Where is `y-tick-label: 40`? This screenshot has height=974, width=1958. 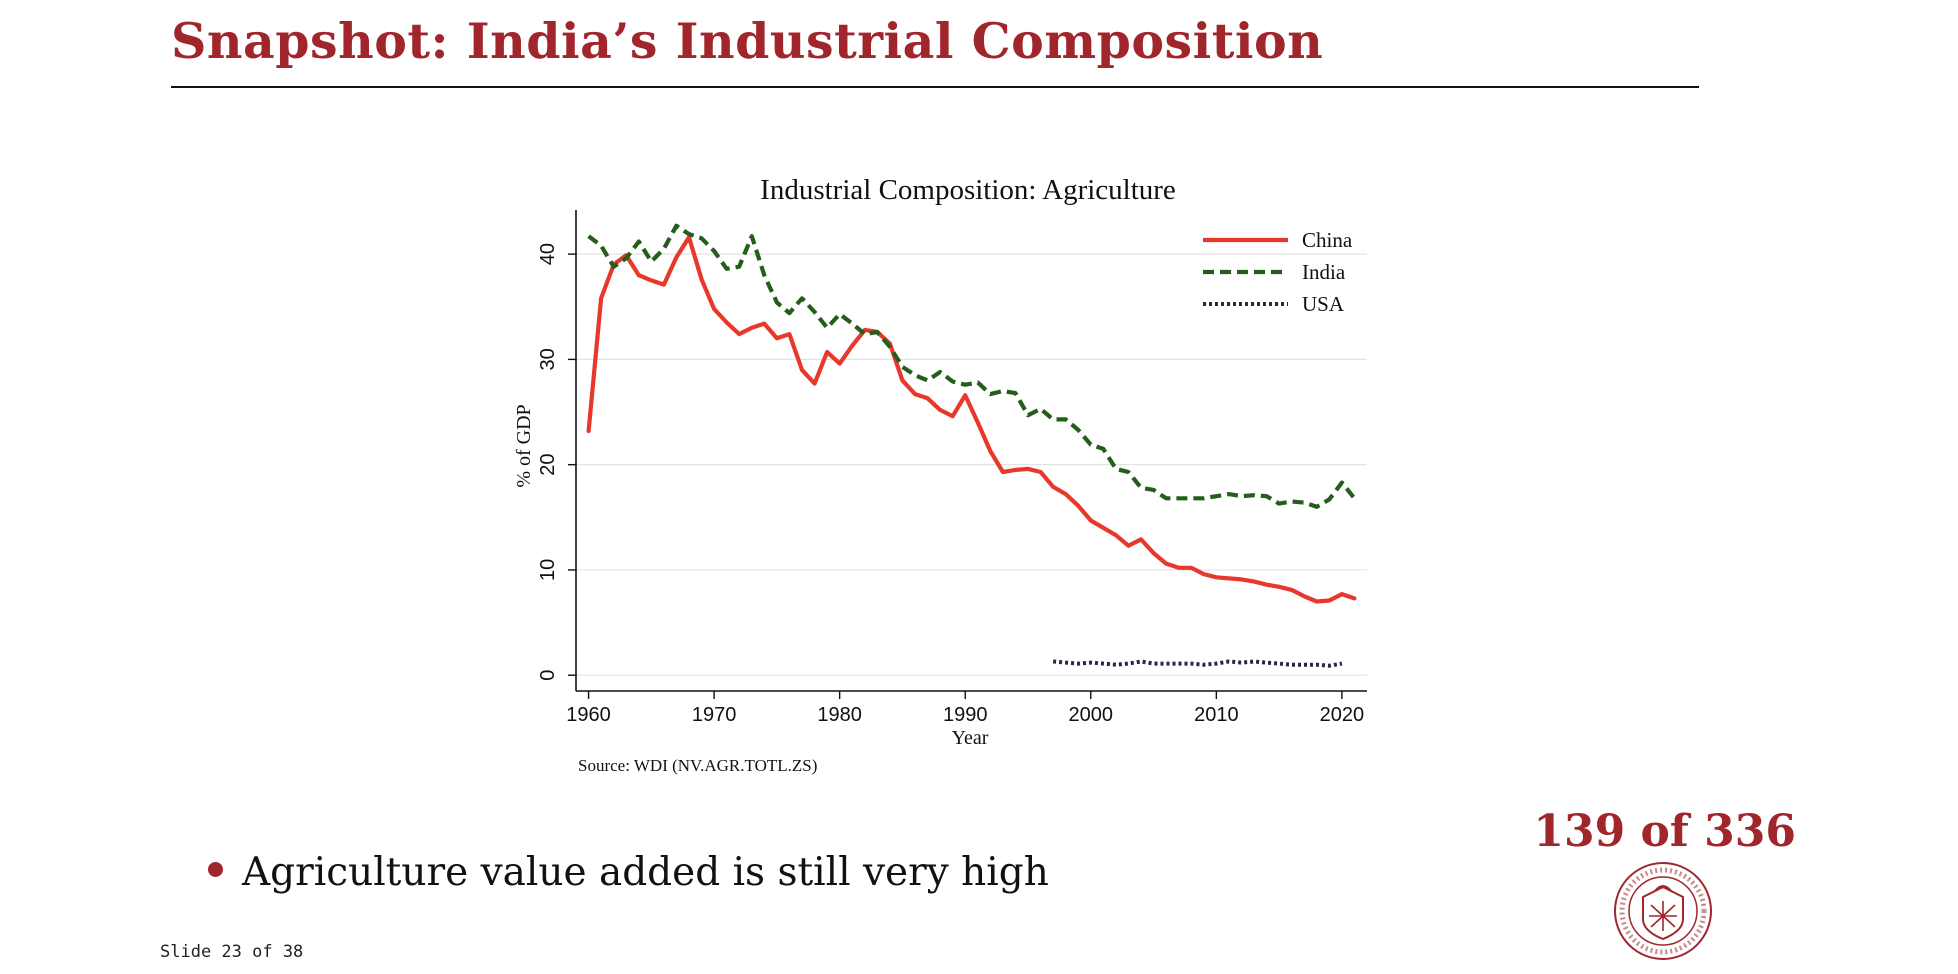
y-tick-label: 40 is located at coordinates (548, 254).